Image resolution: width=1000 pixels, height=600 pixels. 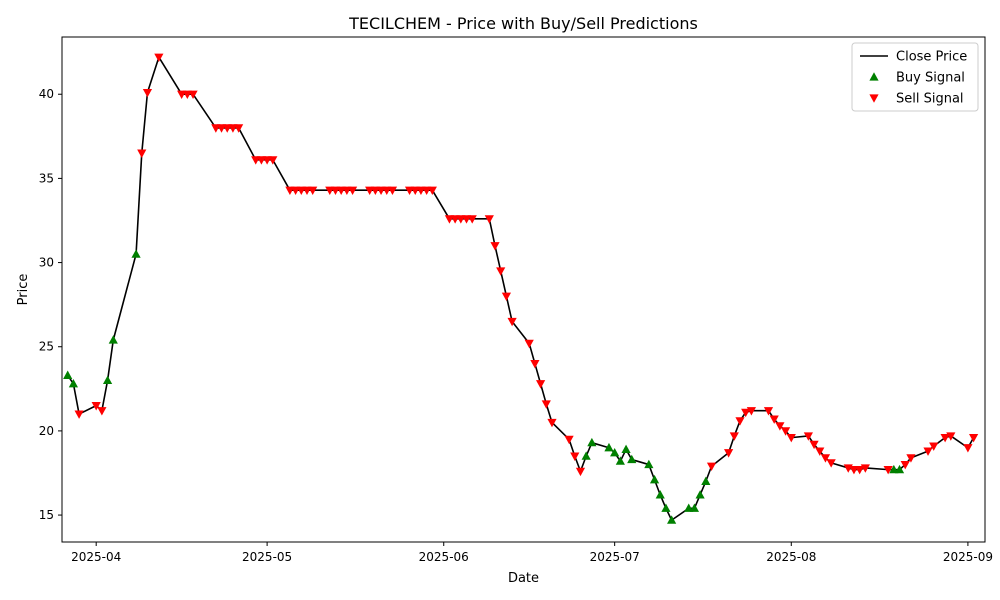 I want to click on y-axis-label: Price, so click(x=23, y=290).